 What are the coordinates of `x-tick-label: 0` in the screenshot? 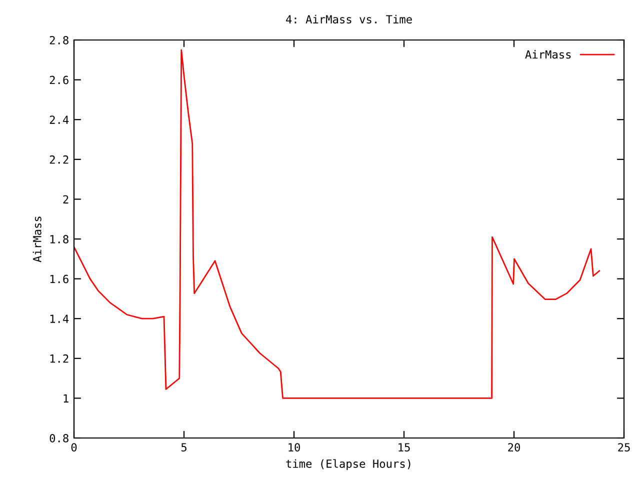 It's located at (74, 447).